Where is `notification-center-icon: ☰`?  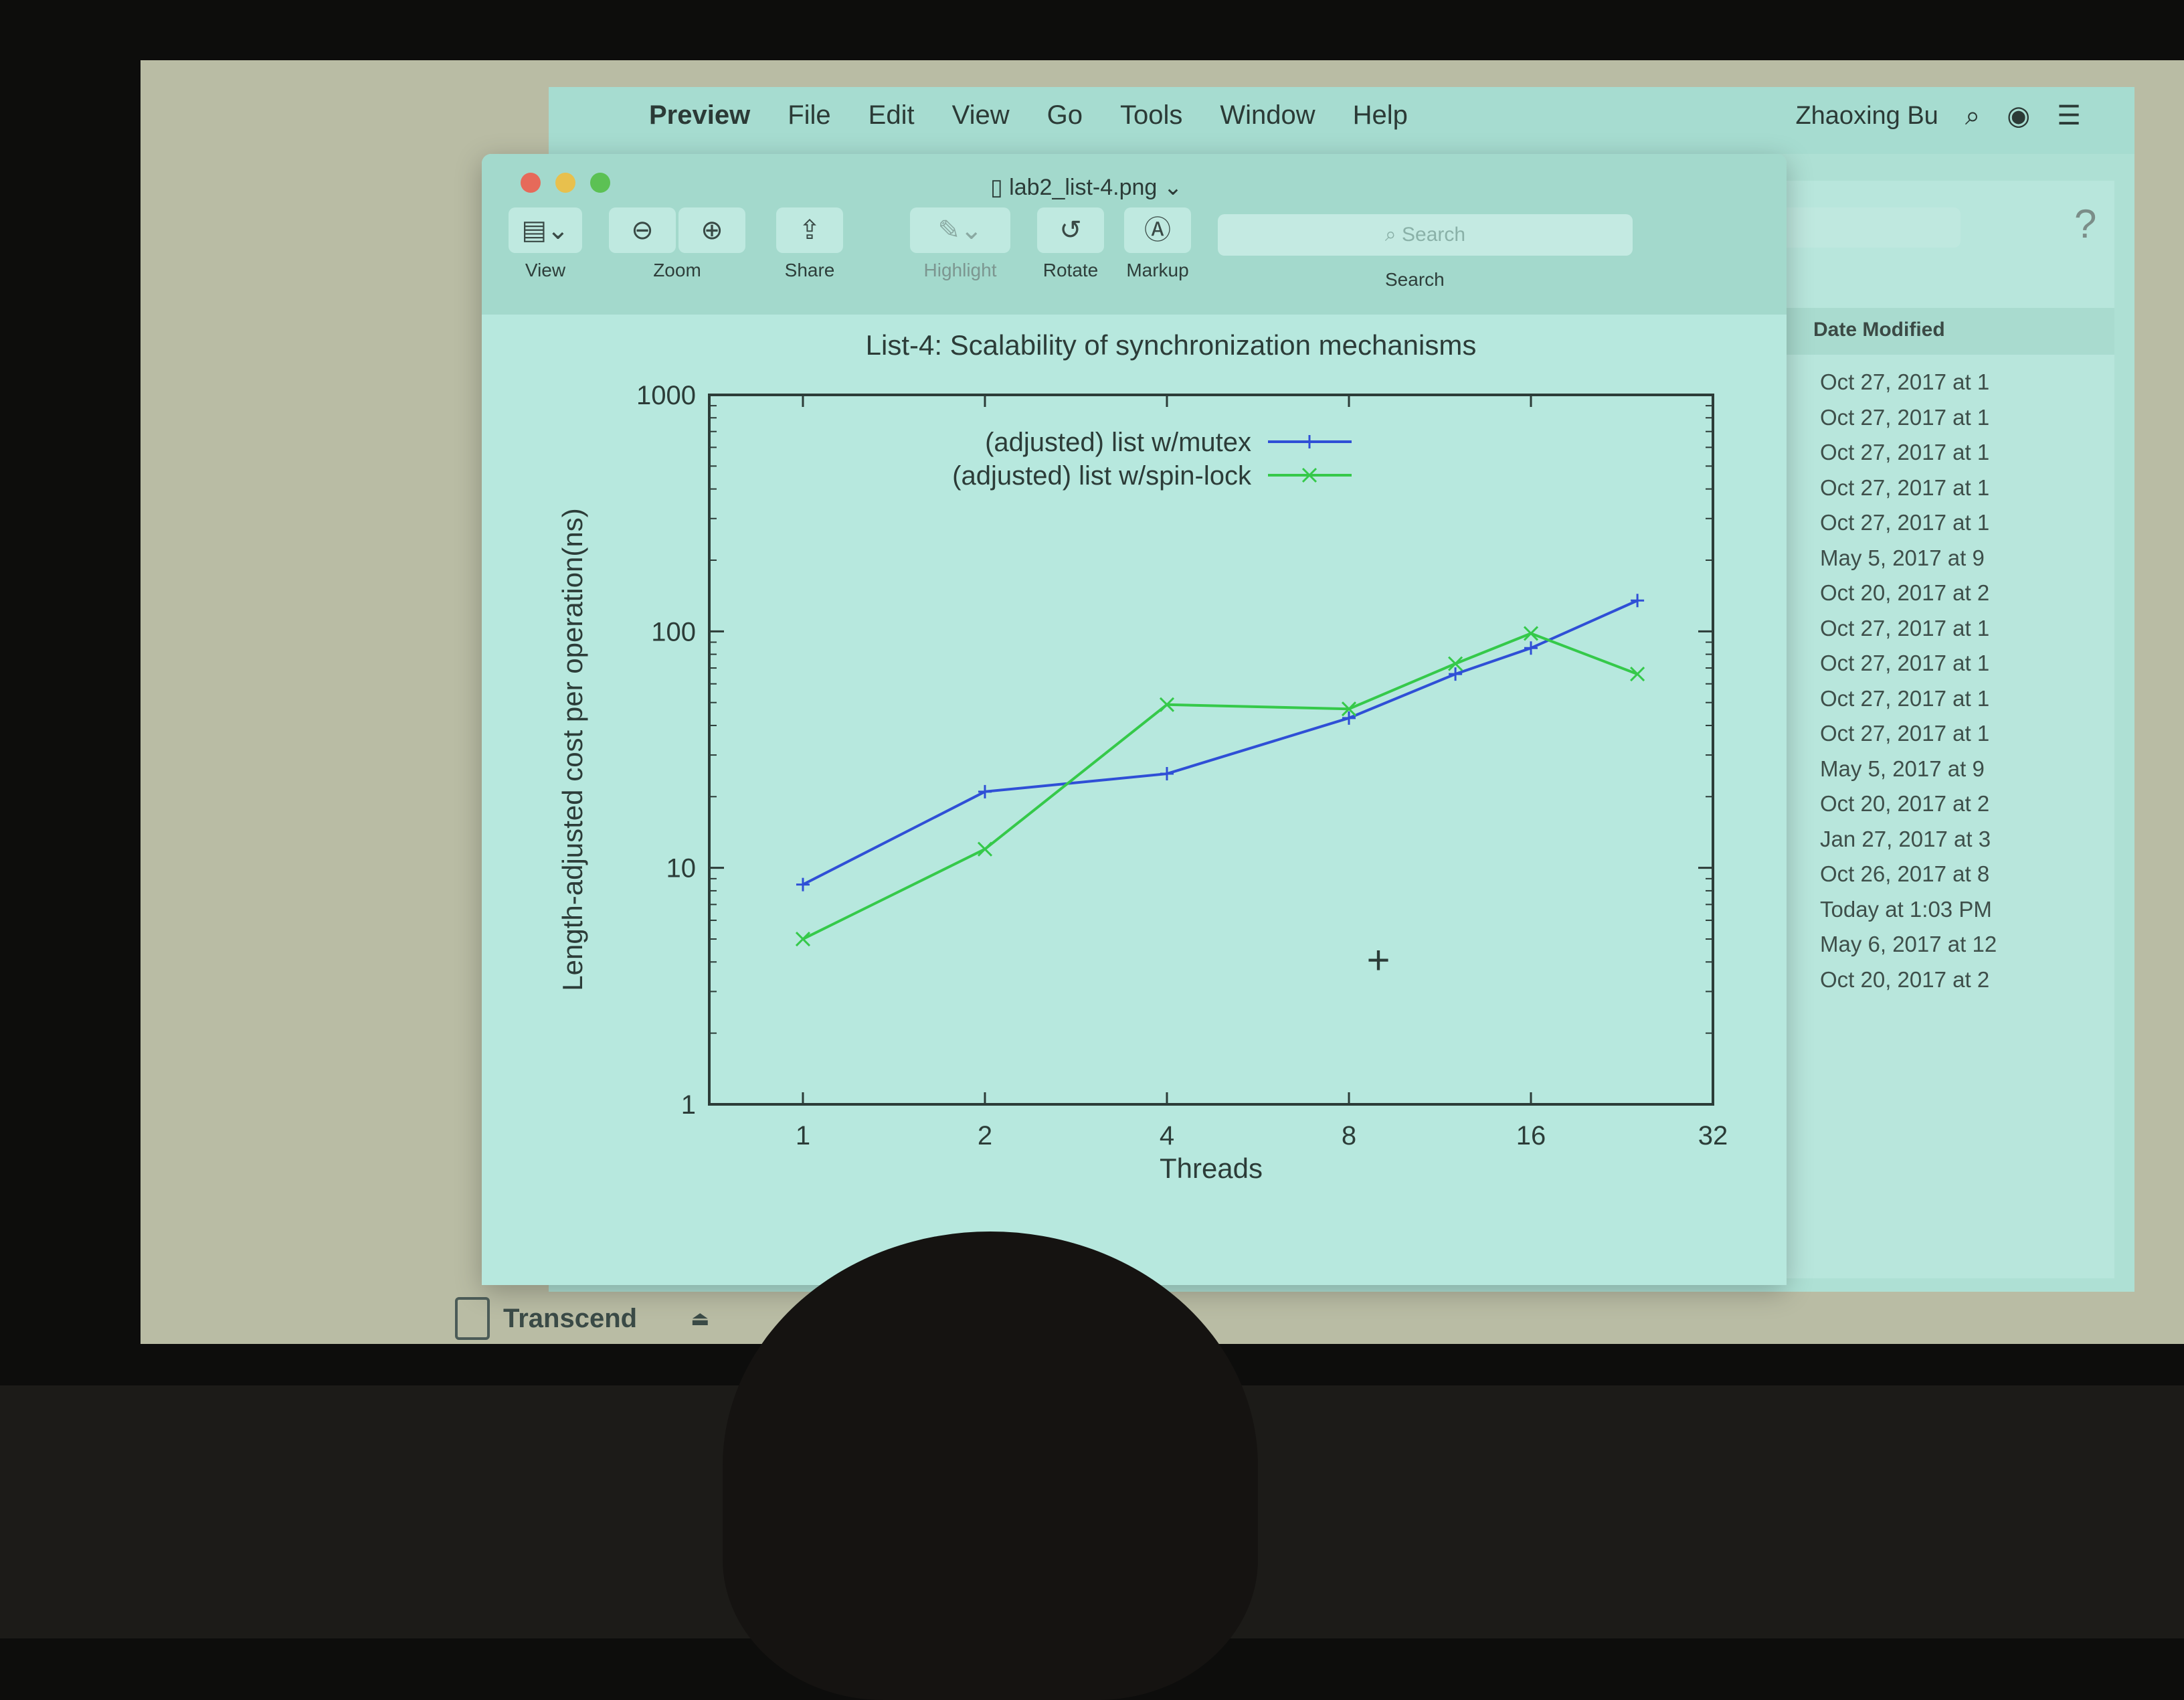 notification-center-icon: ☰ is located at coordinates (2069, 116).